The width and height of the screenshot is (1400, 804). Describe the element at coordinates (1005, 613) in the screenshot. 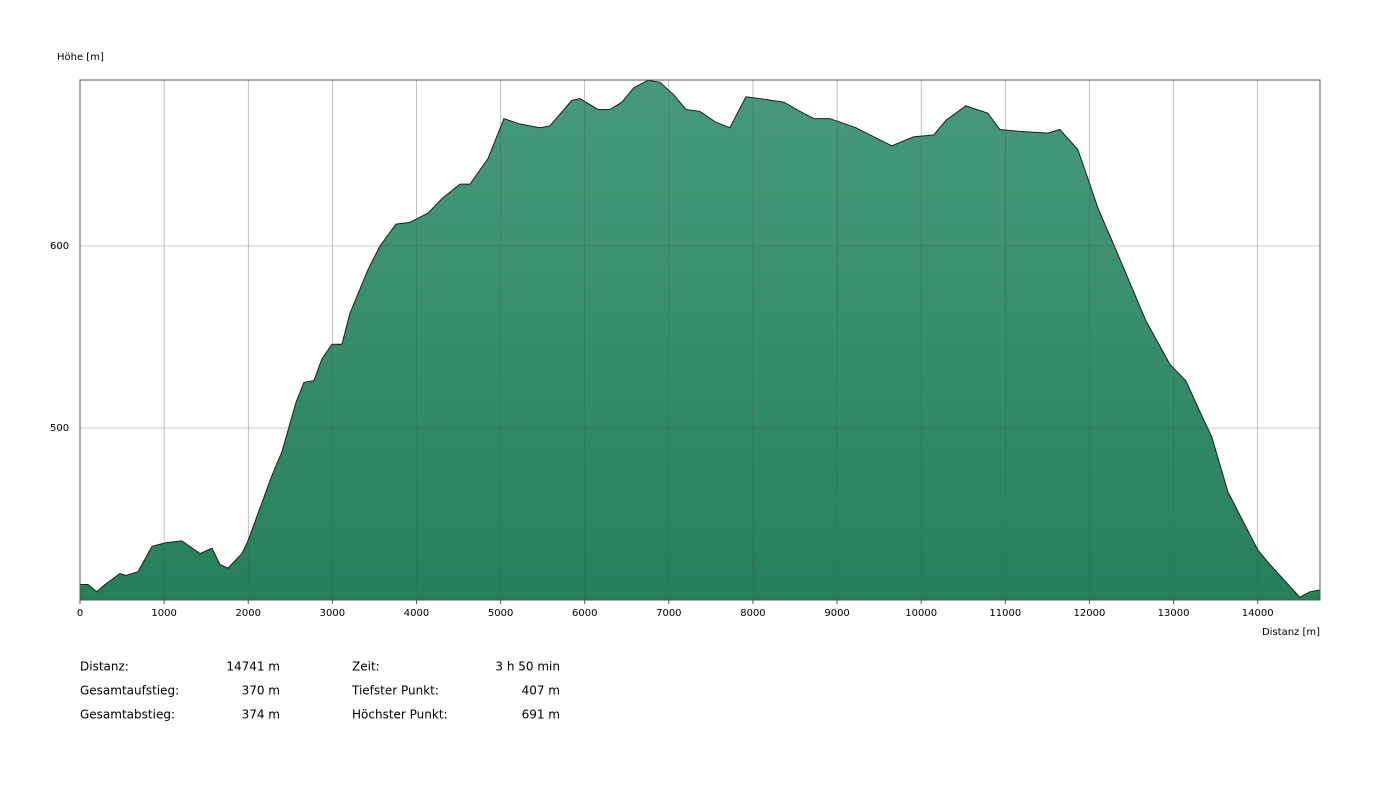

I see `x-tick-label: 11000` at that location.